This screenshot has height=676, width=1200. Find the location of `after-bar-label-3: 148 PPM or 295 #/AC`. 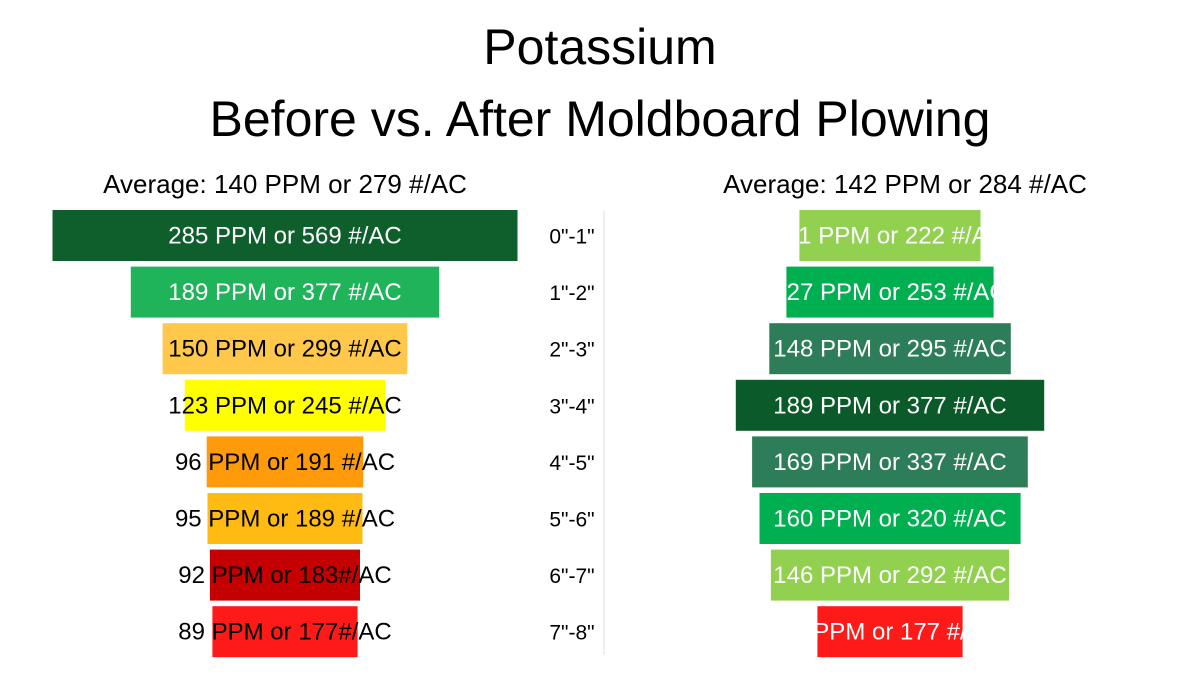

after-bar-label-3: 148 PPM or 295 #/AC is located at coordinates (889, 349).